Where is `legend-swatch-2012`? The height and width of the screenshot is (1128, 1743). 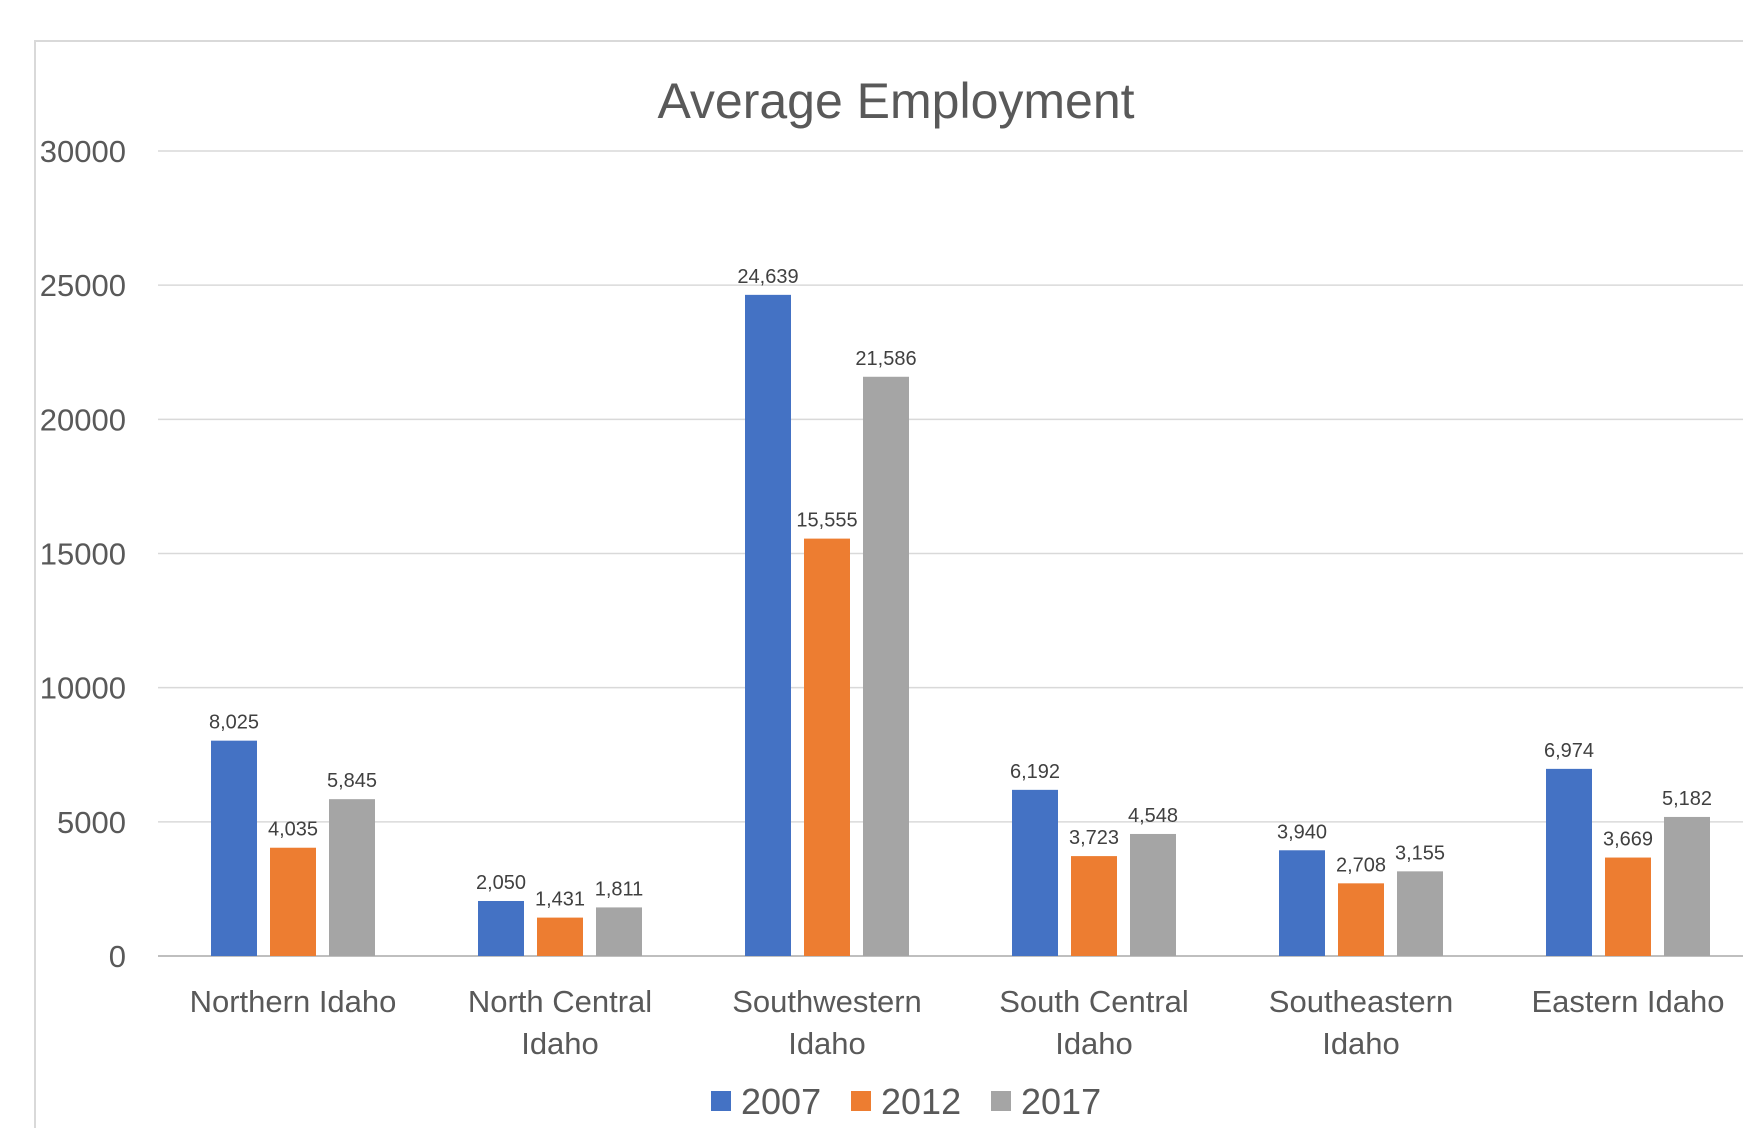 legend-swatch-2012 is located at coordinates (861, 1101).